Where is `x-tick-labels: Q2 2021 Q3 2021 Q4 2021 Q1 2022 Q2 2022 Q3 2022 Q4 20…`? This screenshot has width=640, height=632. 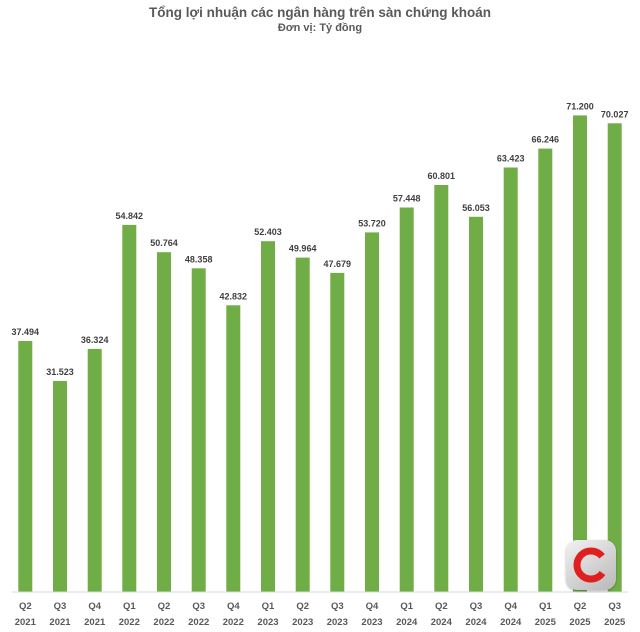
x-tick-labels: Q2 2021 Q3 2021 Q4 2021 Q1 2022 Q2 2022 Q3 2022 Q4 20… is located at coordinates (320, 614).